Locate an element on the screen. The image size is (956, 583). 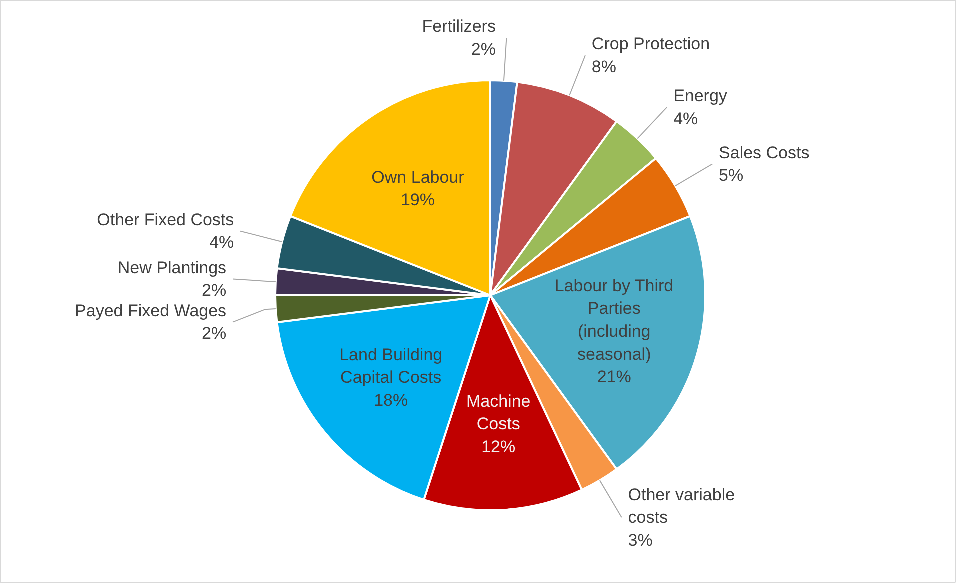
data-label: 19% is located at coordinates (418, 200).